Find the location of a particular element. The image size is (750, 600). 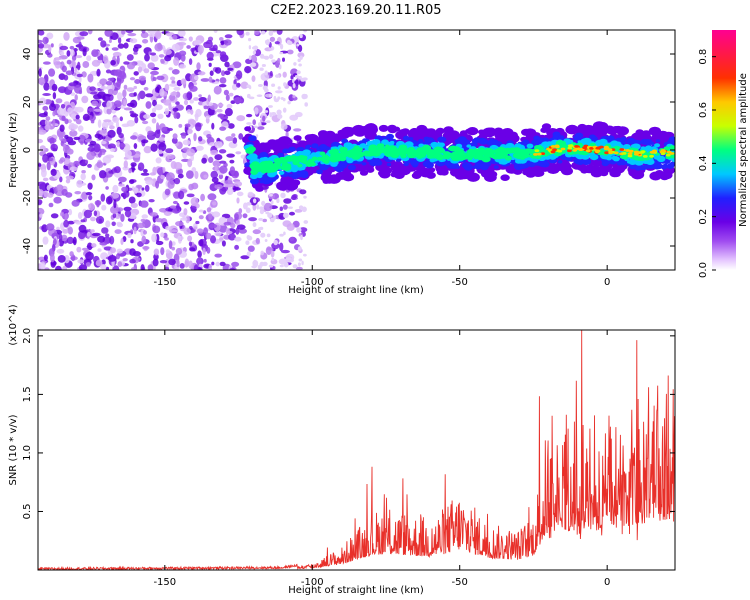

xtick-label: -100 is located at coordinates (312, 582).